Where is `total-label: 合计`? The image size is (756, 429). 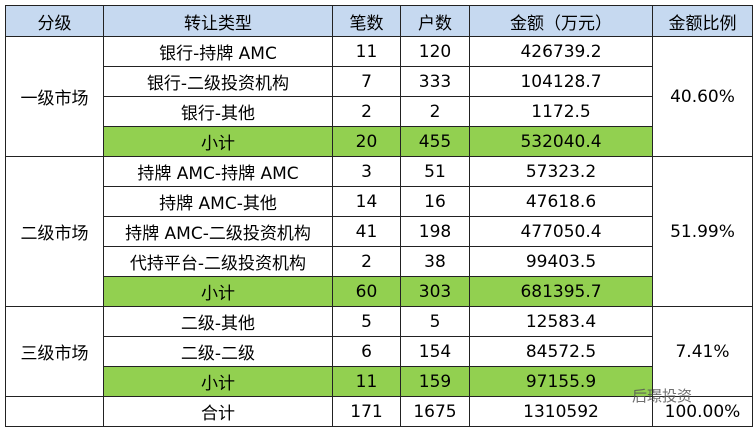 total-label: 合计 is located at coordinates (218, 411).